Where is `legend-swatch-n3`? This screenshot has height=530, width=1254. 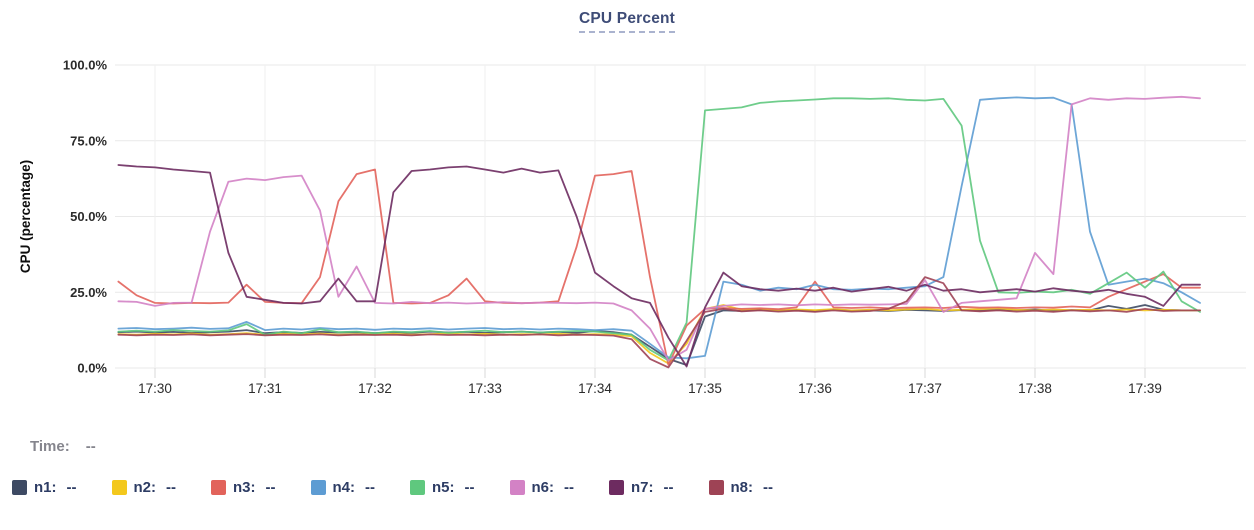
legend-swatch-n3 is located at coordinates (218, 487).